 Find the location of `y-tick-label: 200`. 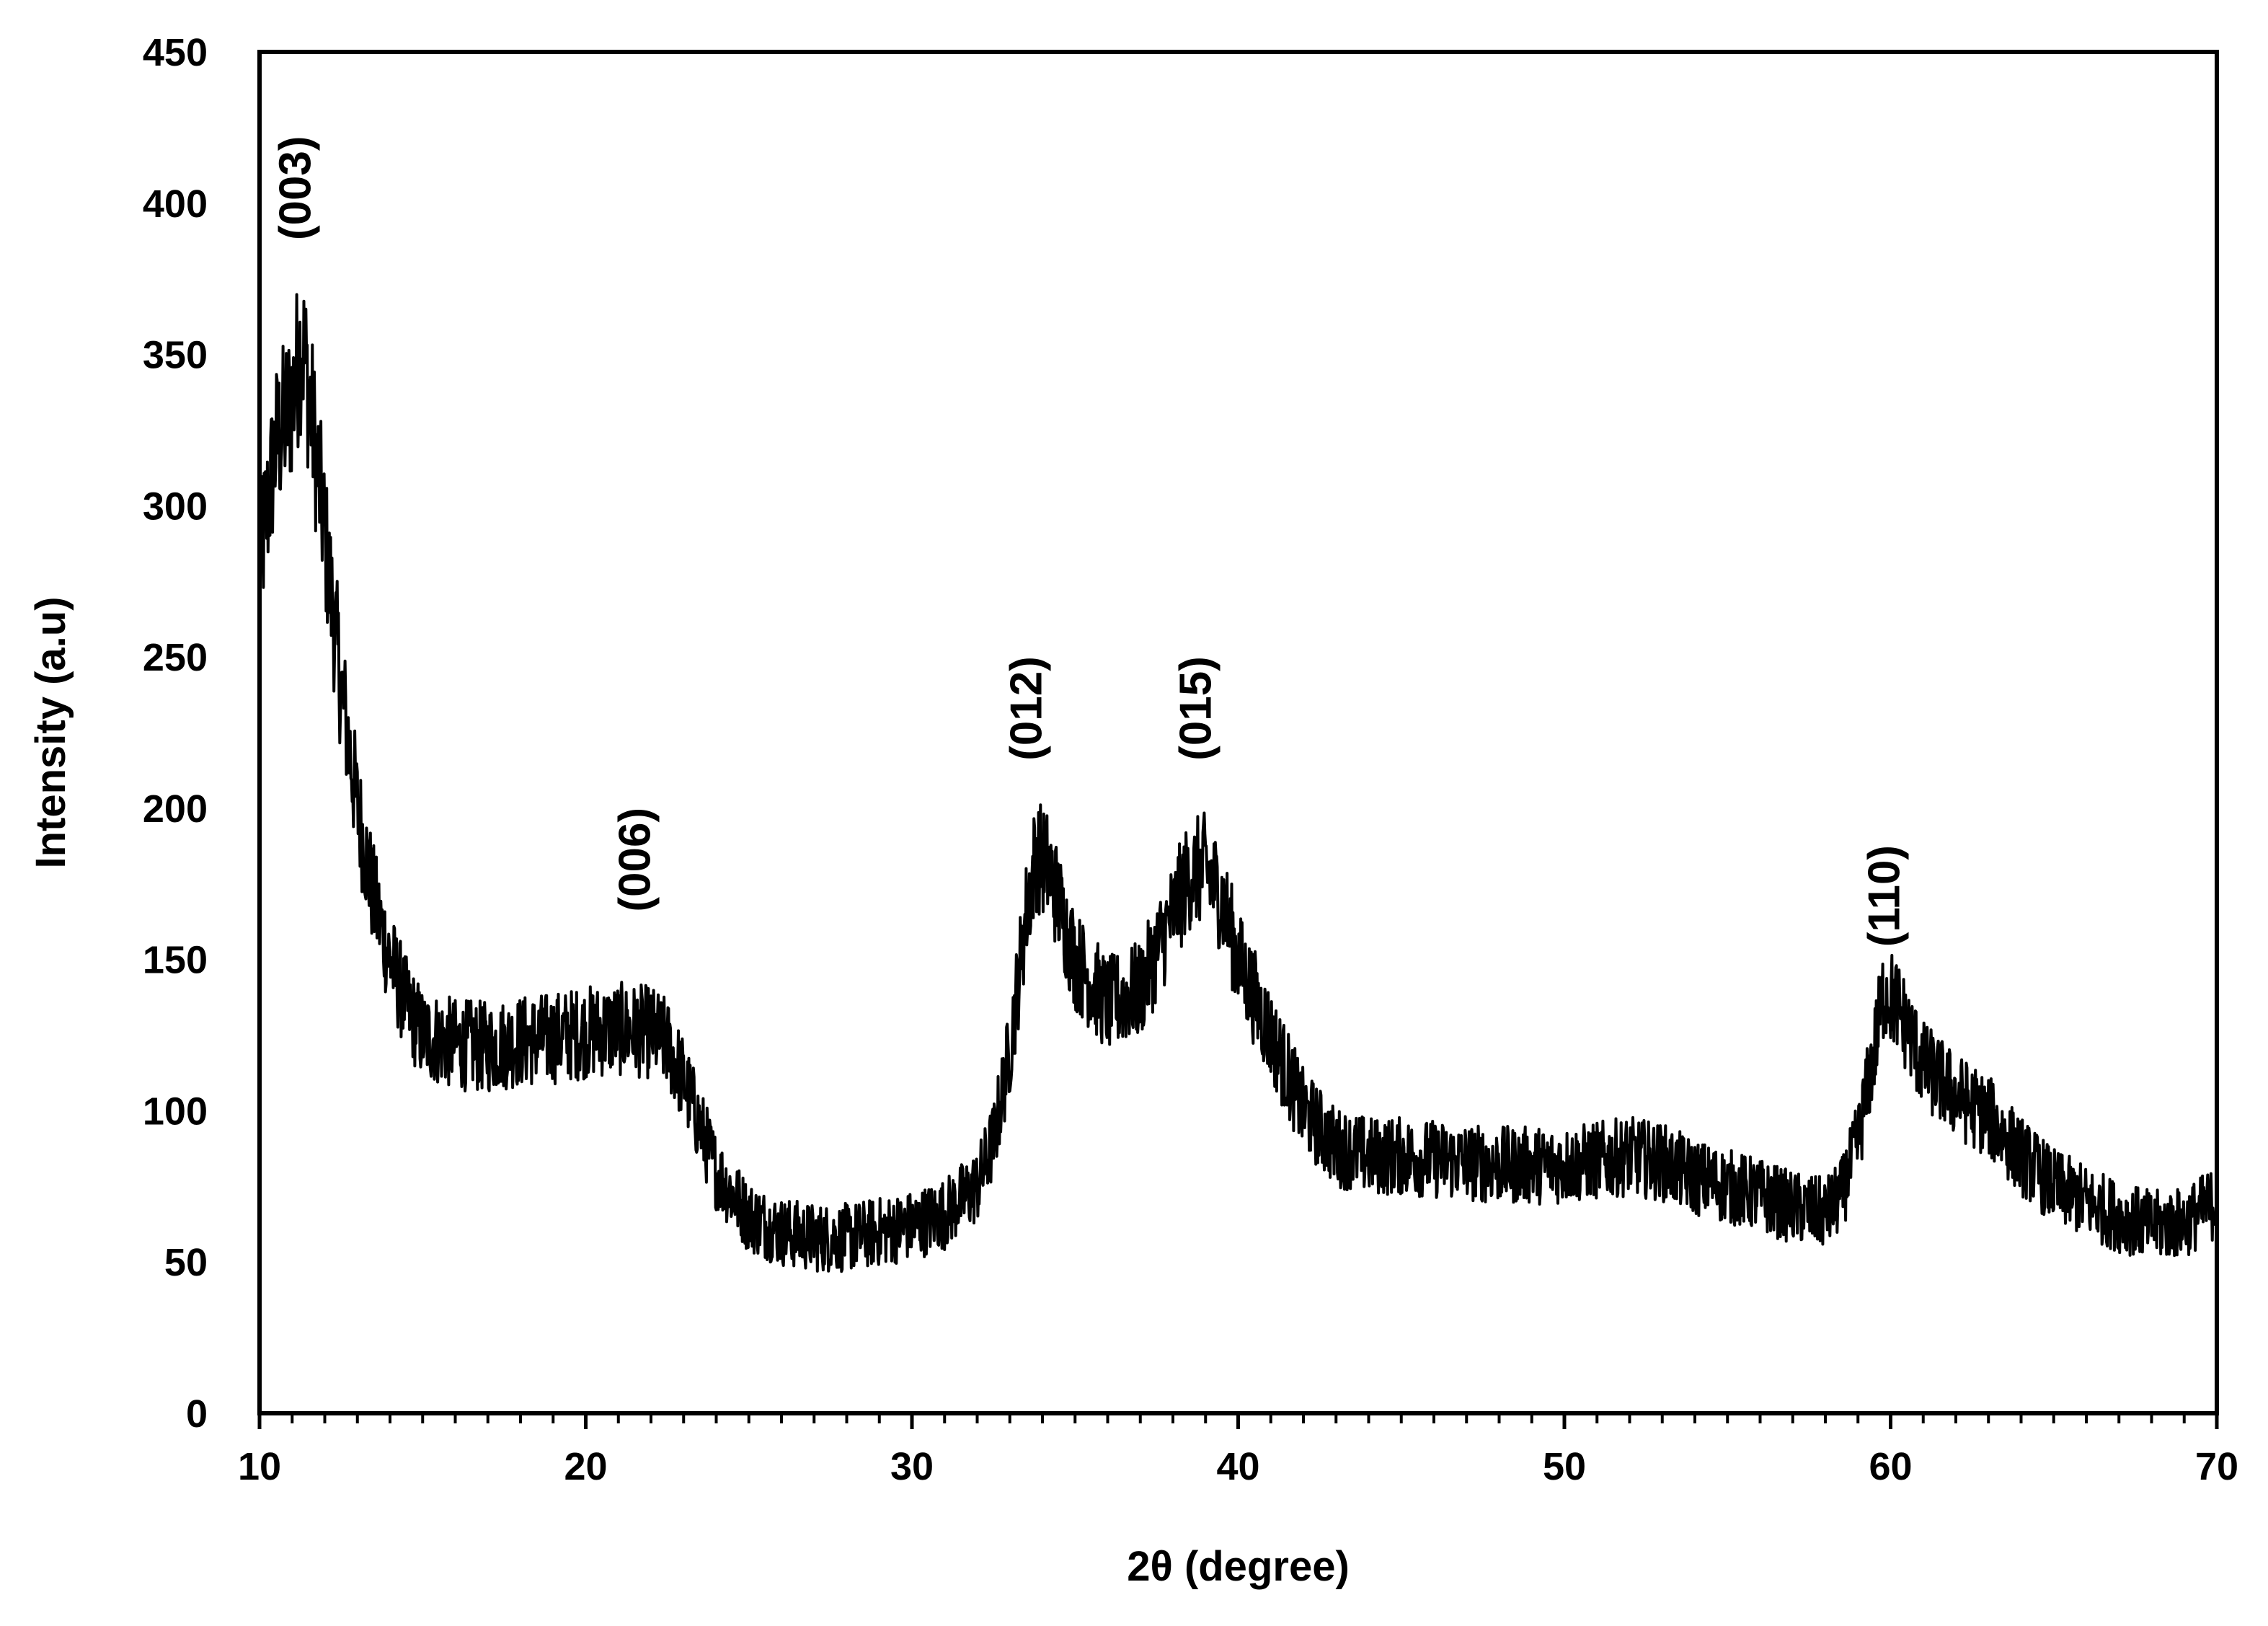

y-tick-label: 200 is located at coordinates (175, 809).